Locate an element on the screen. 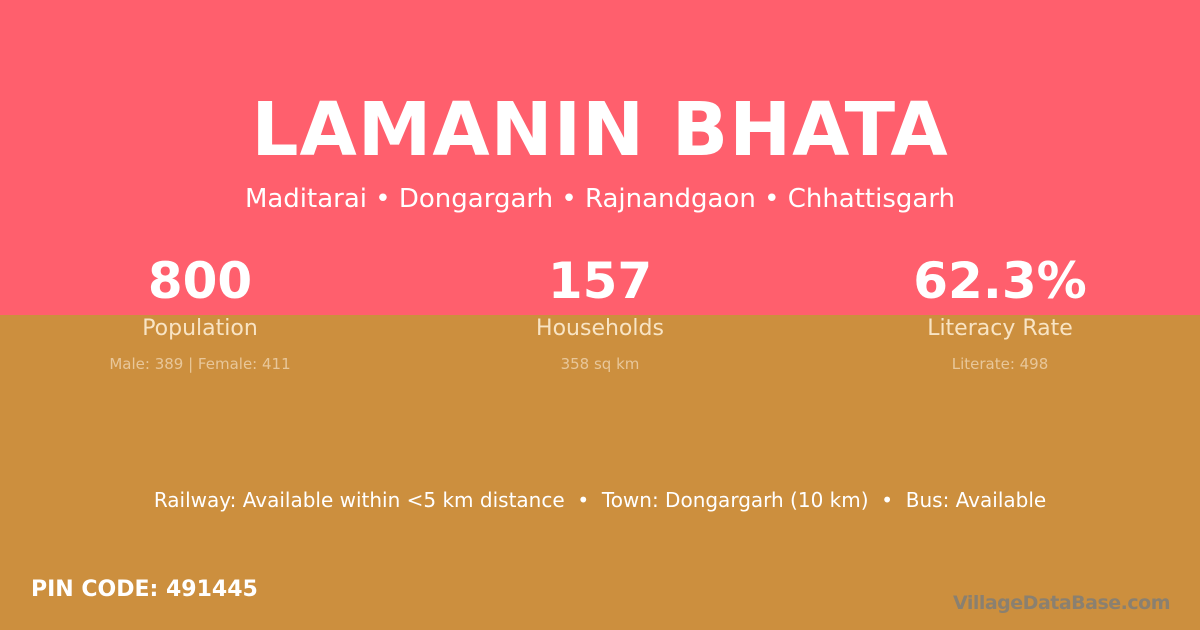  stat-value: 157 is located at coordinates (600, 281).